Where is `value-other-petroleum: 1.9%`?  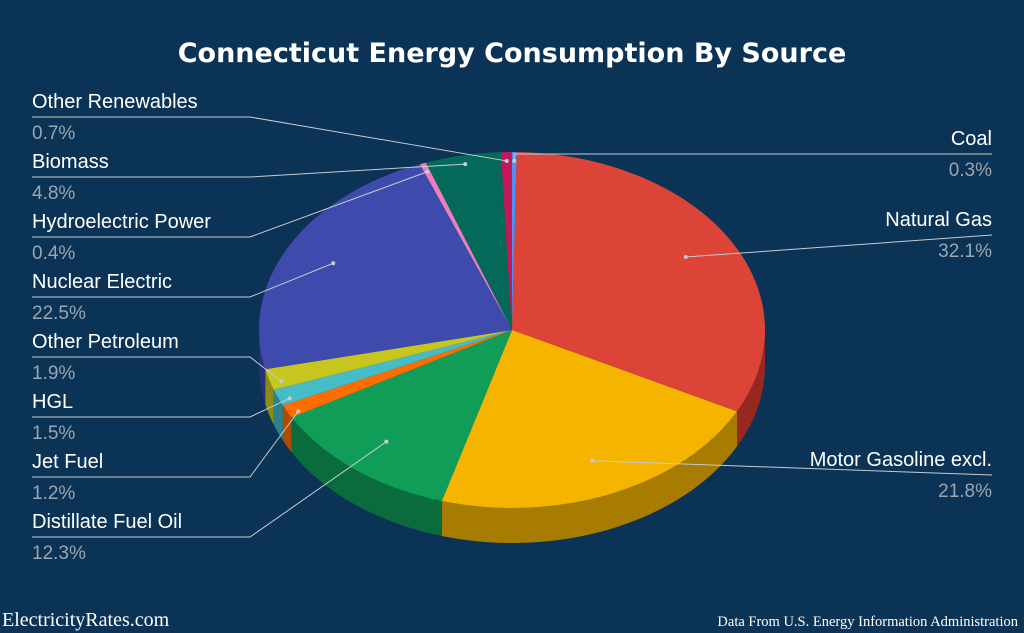
value-other-petroleum: 1.9% is located at coordinates (53, 373).